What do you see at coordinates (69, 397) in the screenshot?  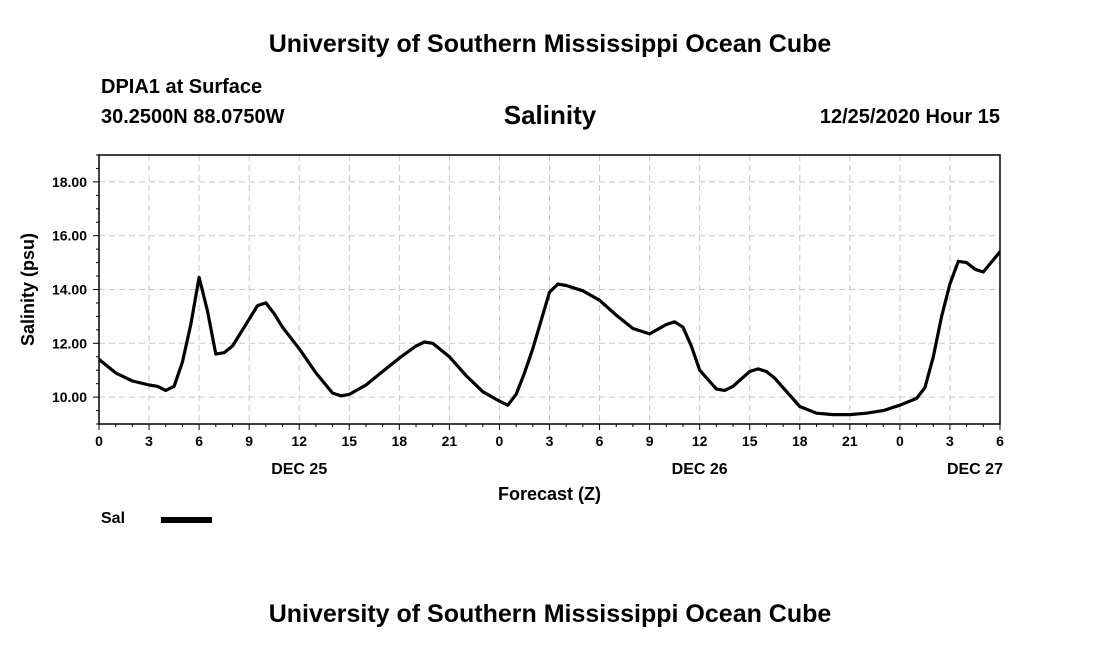 I see `y-tick-label: 10.00` at bounding box center [69, 397].